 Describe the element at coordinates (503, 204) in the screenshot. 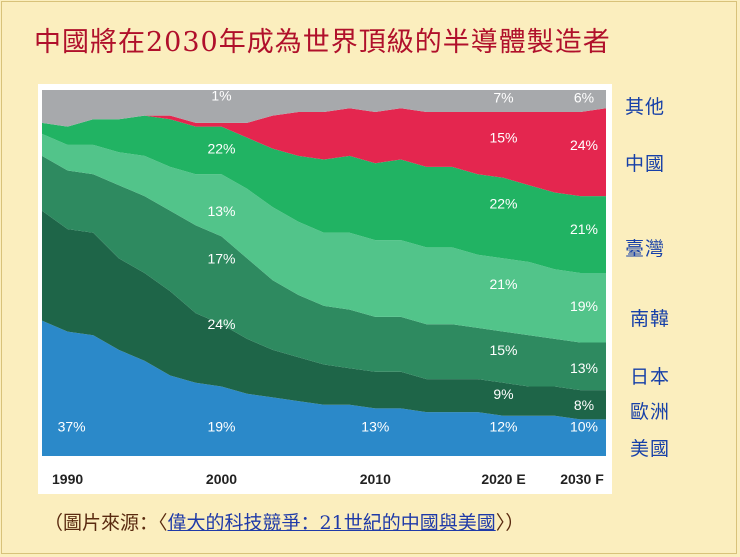

I see `data-label-9: 22%` at that location.